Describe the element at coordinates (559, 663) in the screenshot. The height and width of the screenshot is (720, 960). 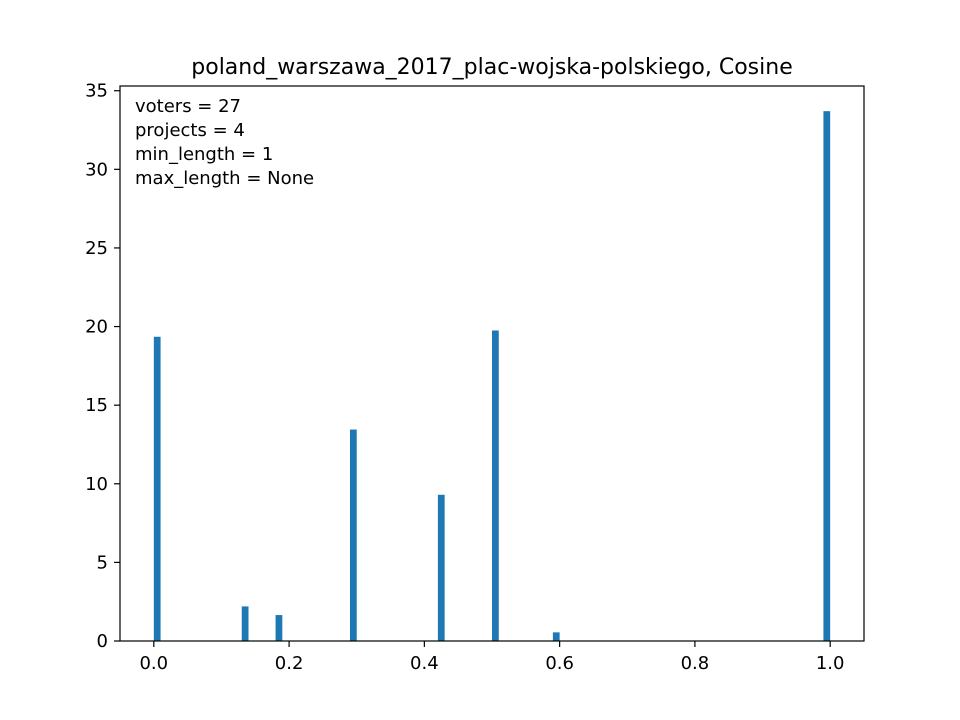
I see `x-tick-label: 0.6` at that location.